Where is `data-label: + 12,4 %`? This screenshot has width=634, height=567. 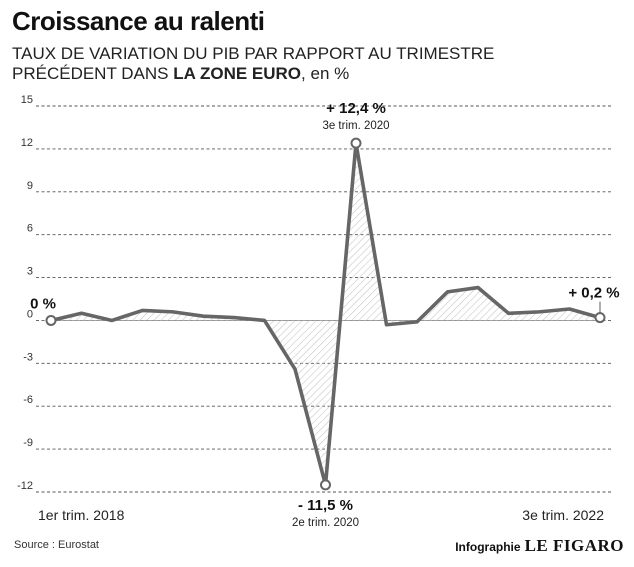
data-label: + 12,4 % is located at coordinates (356, 108).